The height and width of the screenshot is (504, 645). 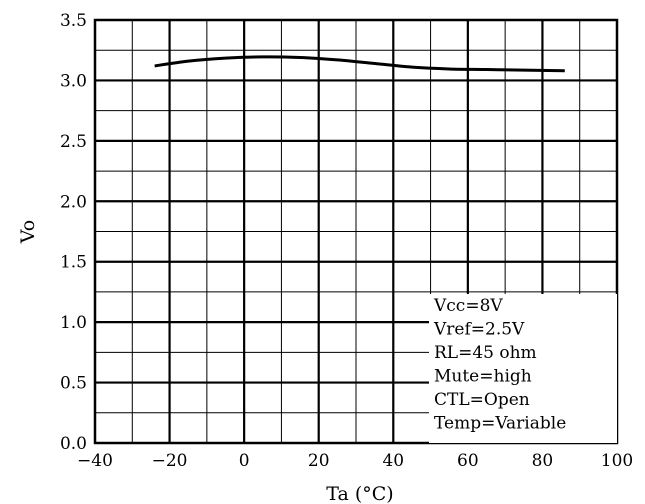 I want to click on y-tick-label: 2.5, so click(x=73, y=142).